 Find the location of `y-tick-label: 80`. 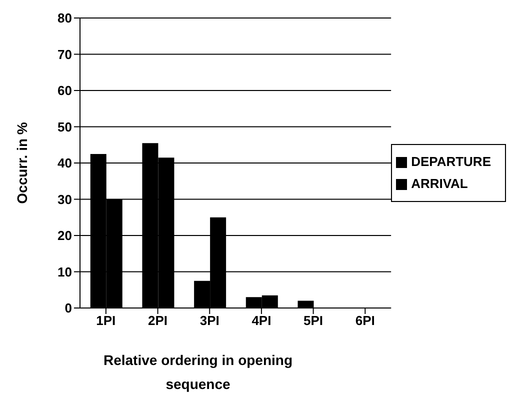

y-tick-label: 80 is located at coordinates (65, 18).